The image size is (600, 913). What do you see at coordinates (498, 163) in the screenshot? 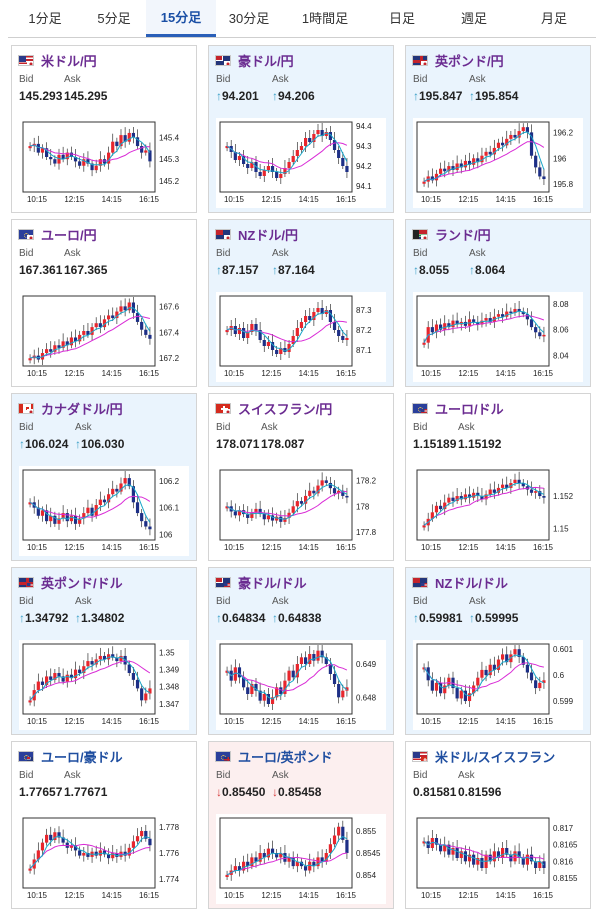
I see `mini-candle-chart: 196.2 196 195.8 10:15 12:15 14:15 16:15` at bounding box center [498, 163].